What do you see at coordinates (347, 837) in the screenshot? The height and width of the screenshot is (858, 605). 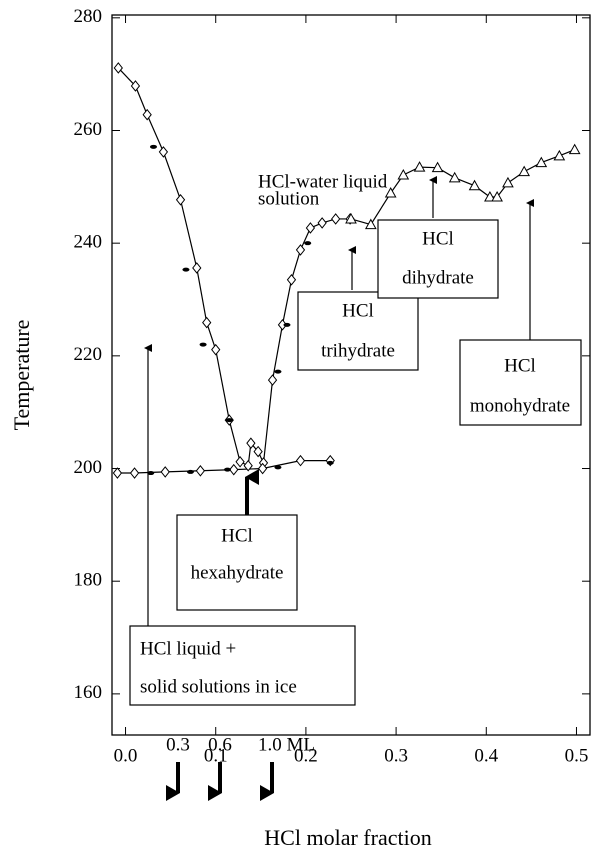 I see `x-axis-label: HCl molar fraction` at bounding box center [347, 837].